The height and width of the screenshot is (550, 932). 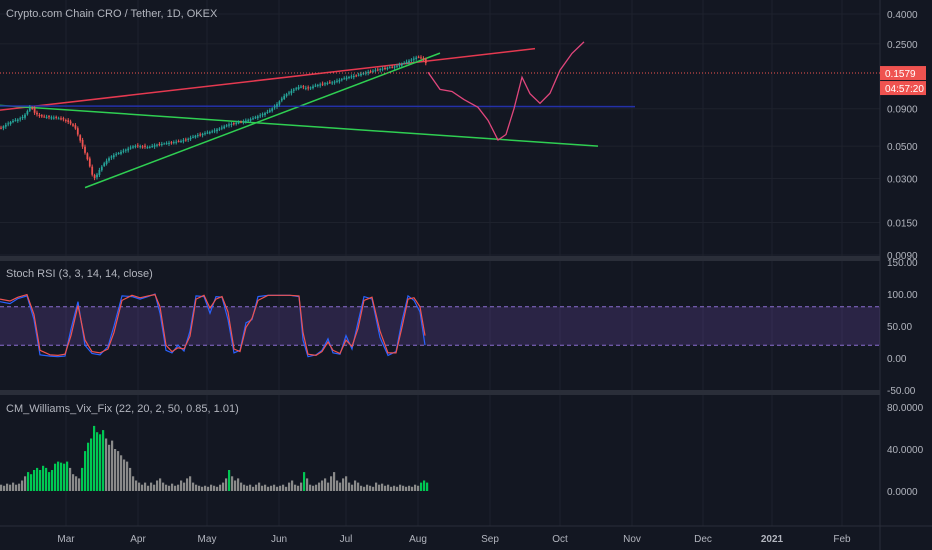 I want to click on current-price-label: 0.1579, so click(x=900, y=74).